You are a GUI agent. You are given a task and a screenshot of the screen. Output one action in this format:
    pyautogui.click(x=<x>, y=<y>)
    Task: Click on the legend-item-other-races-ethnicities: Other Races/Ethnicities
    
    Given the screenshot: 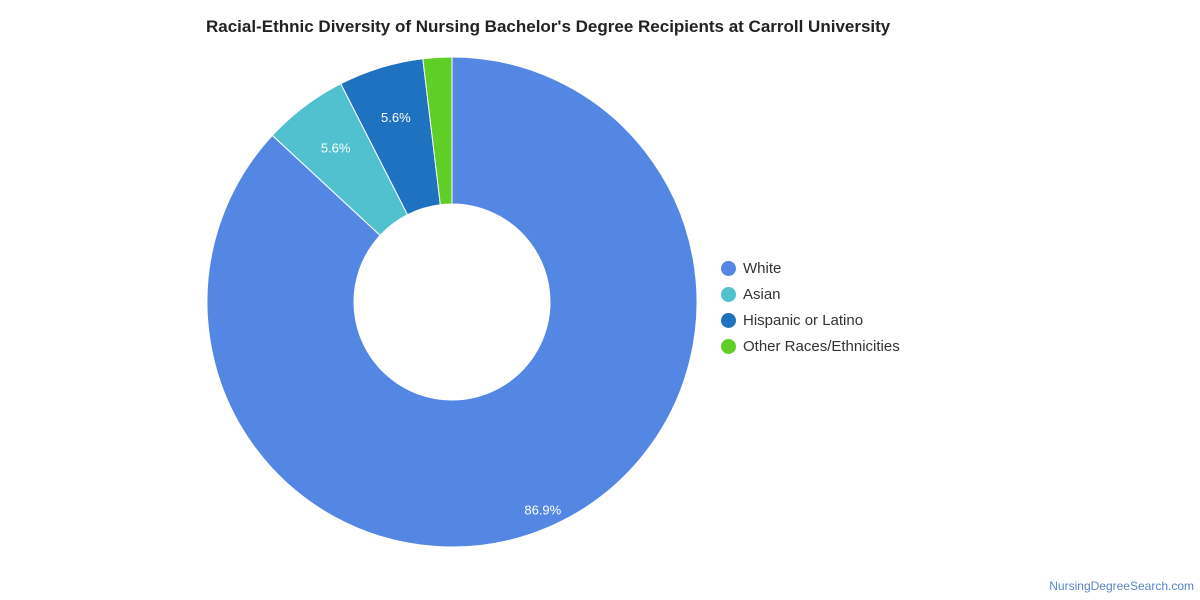 What is the action you would take?
    pyautogui.click(x=810, y=346)
    